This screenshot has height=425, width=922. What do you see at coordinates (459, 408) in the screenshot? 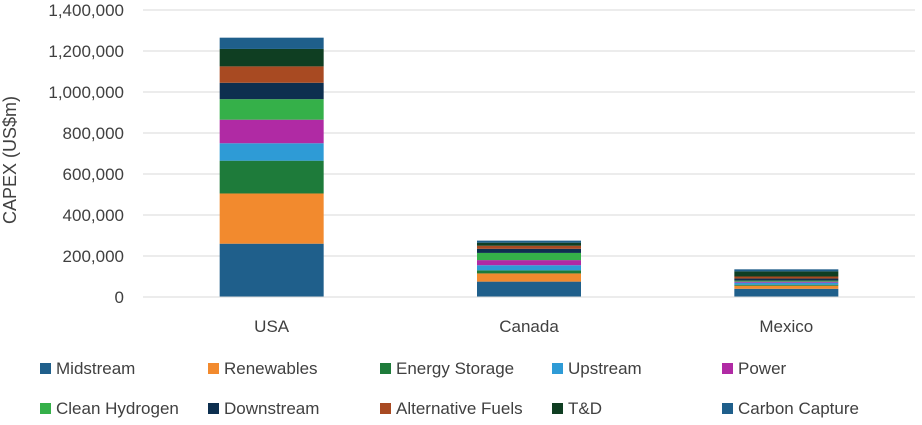
I see `legend-label: Alternative Fuels` at bounding box center [459, 408].